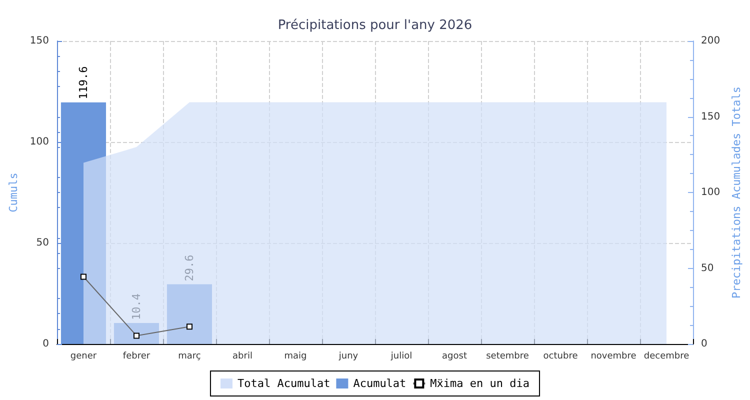 The height and width of the screenshot is (400, 750). Describe the element at coordinates (710, 116) in the screenshot. I see `y2-tick-label: 150` at that location.